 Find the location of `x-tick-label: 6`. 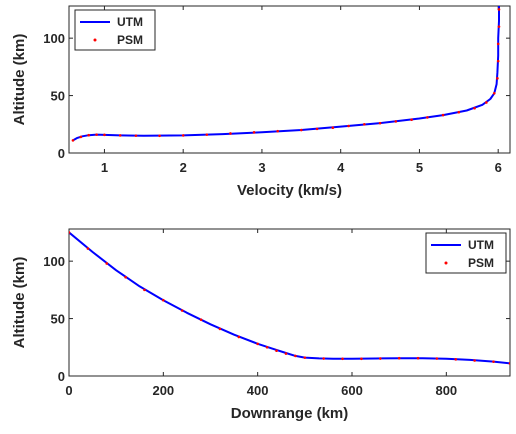

x-tick-label: 6 is located at coordinates (498, 167).